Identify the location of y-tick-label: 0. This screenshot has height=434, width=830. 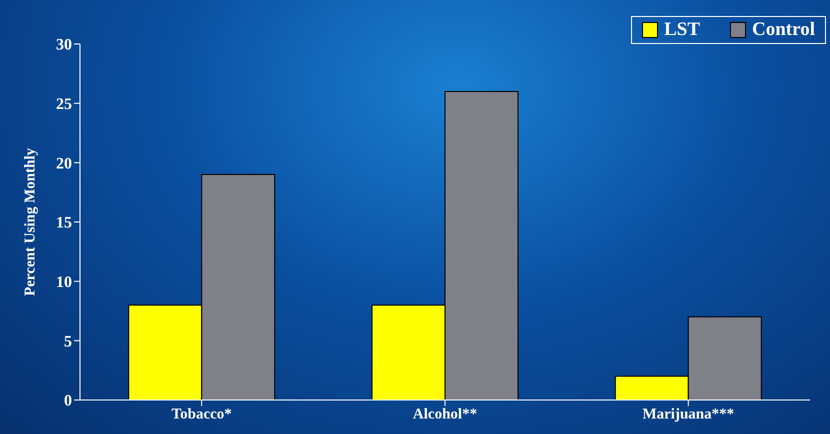
(68, 401).